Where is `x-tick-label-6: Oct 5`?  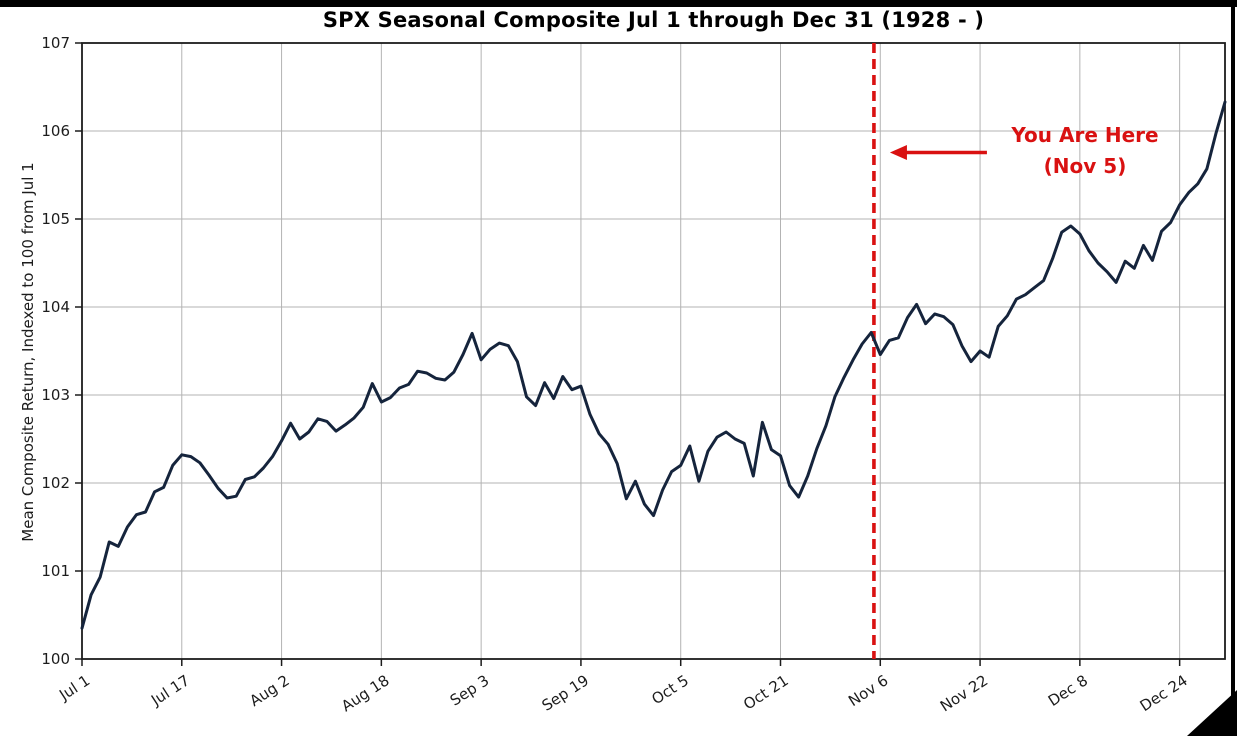 x-tick-label-6: Oct 5 is located at coordinates (670, 689).